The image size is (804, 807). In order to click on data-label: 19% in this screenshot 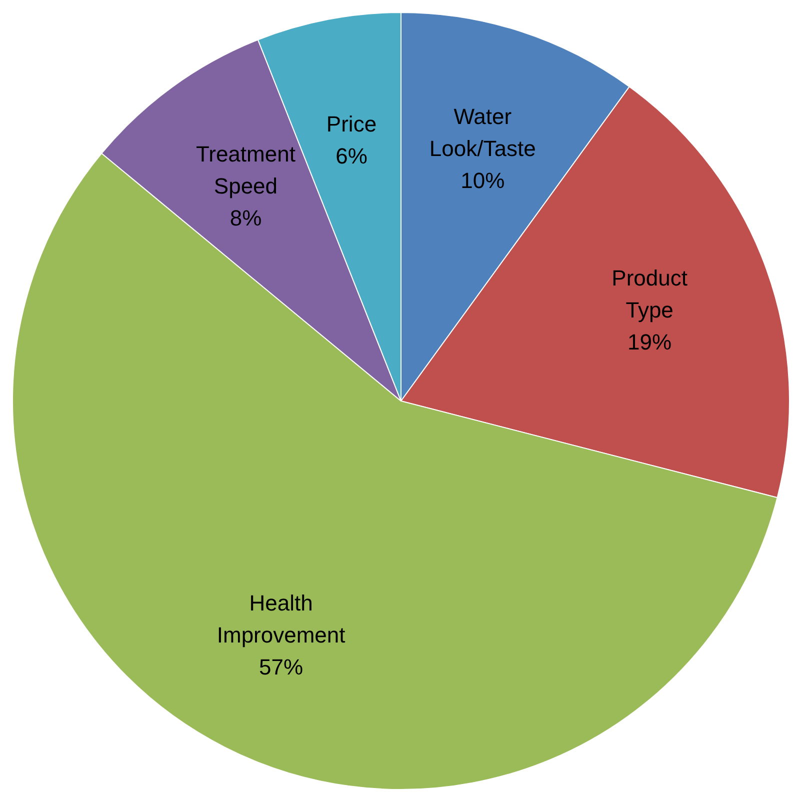, I will do `click(650, 342)`.